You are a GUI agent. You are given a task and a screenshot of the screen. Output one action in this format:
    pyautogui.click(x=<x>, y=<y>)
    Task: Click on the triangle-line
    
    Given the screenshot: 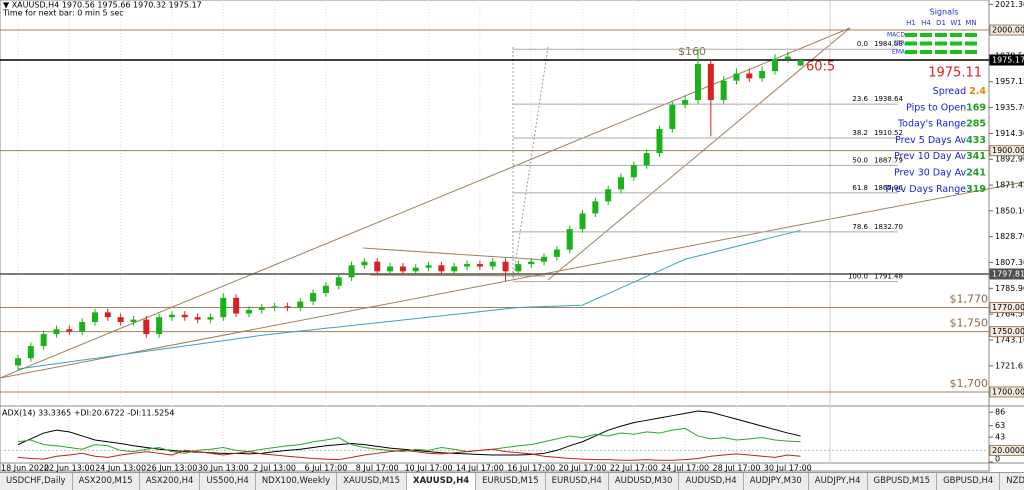 What is the action you would take?
    pyautogui.click(x=454, y=254)
    